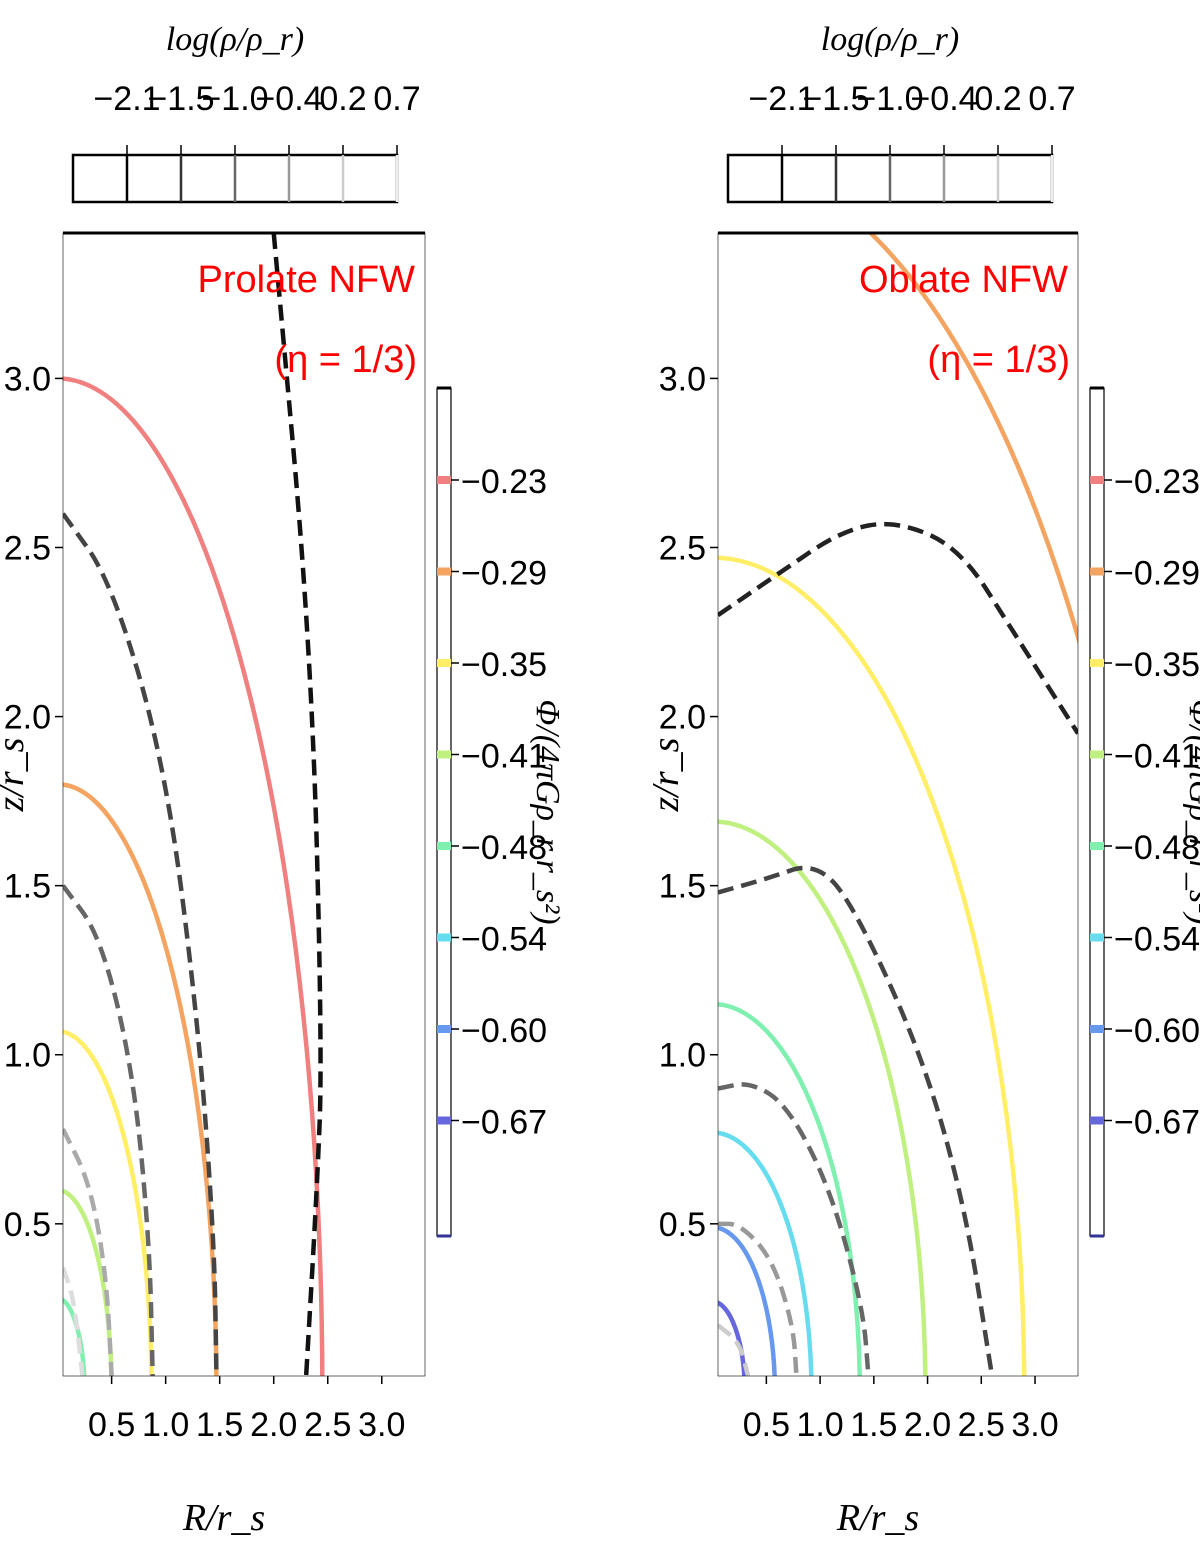 The width and height of the screenshot is (1200, 1543). Describe the element at coordinates (682, 887) in the screenshot. I see `y-tick-label-2: 1.5` at that location.